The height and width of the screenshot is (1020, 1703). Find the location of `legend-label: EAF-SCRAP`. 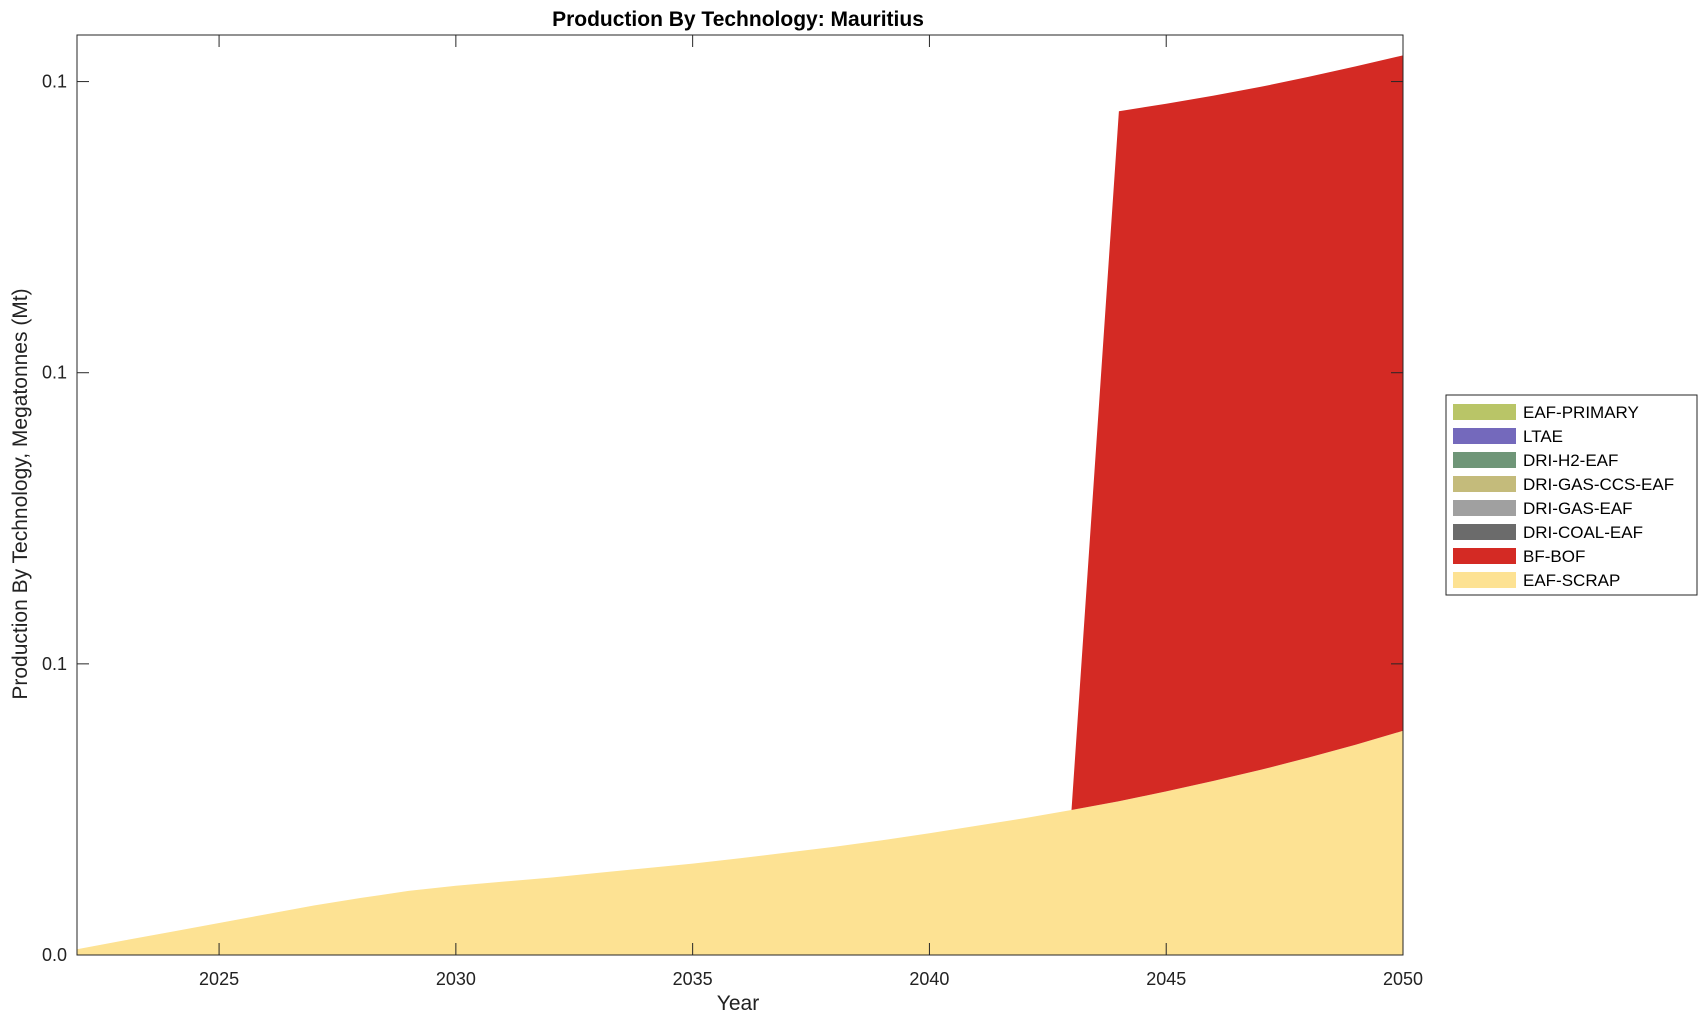

legend-label: EAF-SCRAP is located at coordinates (1571, 580).